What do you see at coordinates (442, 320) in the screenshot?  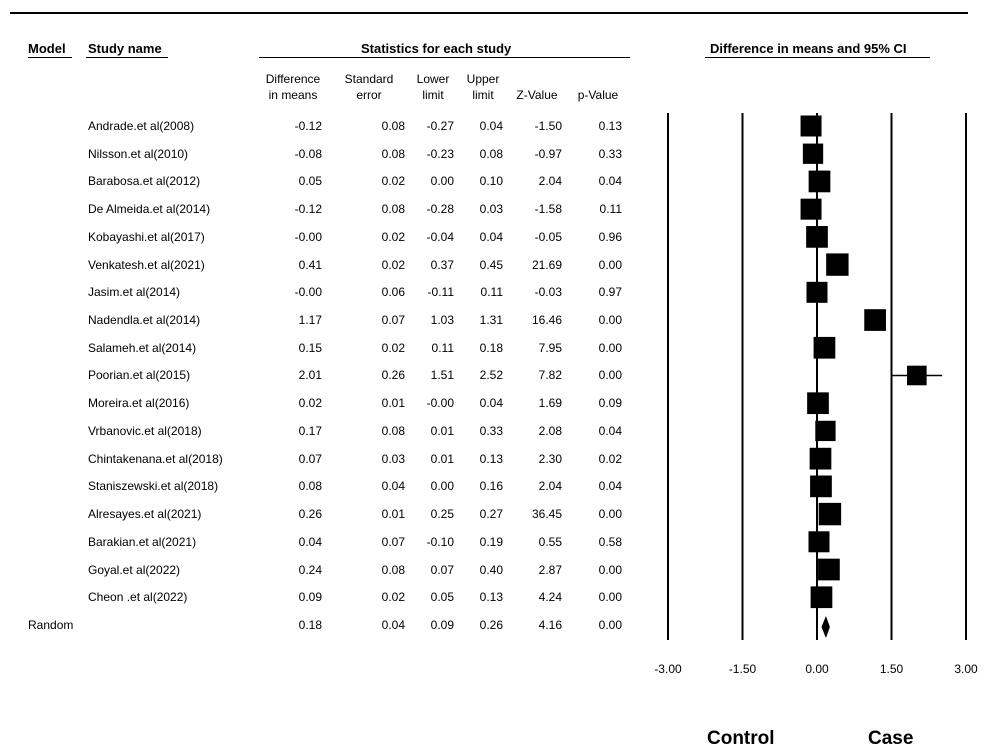 I see `study-lower: 1.03` at bounding box center [442, 320].